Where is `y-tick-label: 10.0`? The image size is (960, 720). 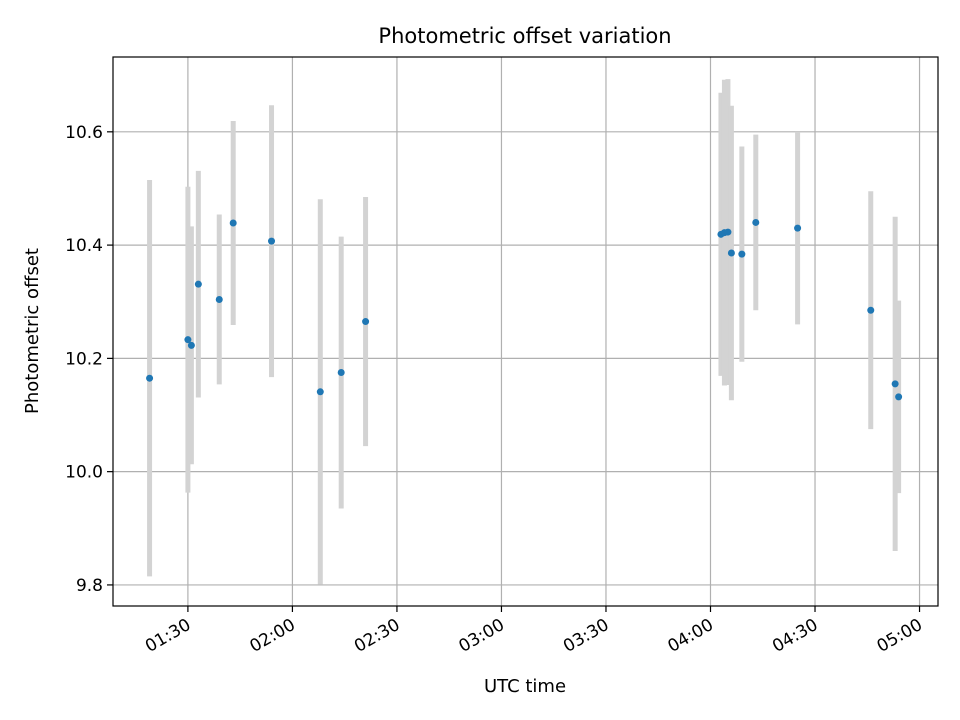 y-tick-label: 10.0 is located at coordinates (84, 473).